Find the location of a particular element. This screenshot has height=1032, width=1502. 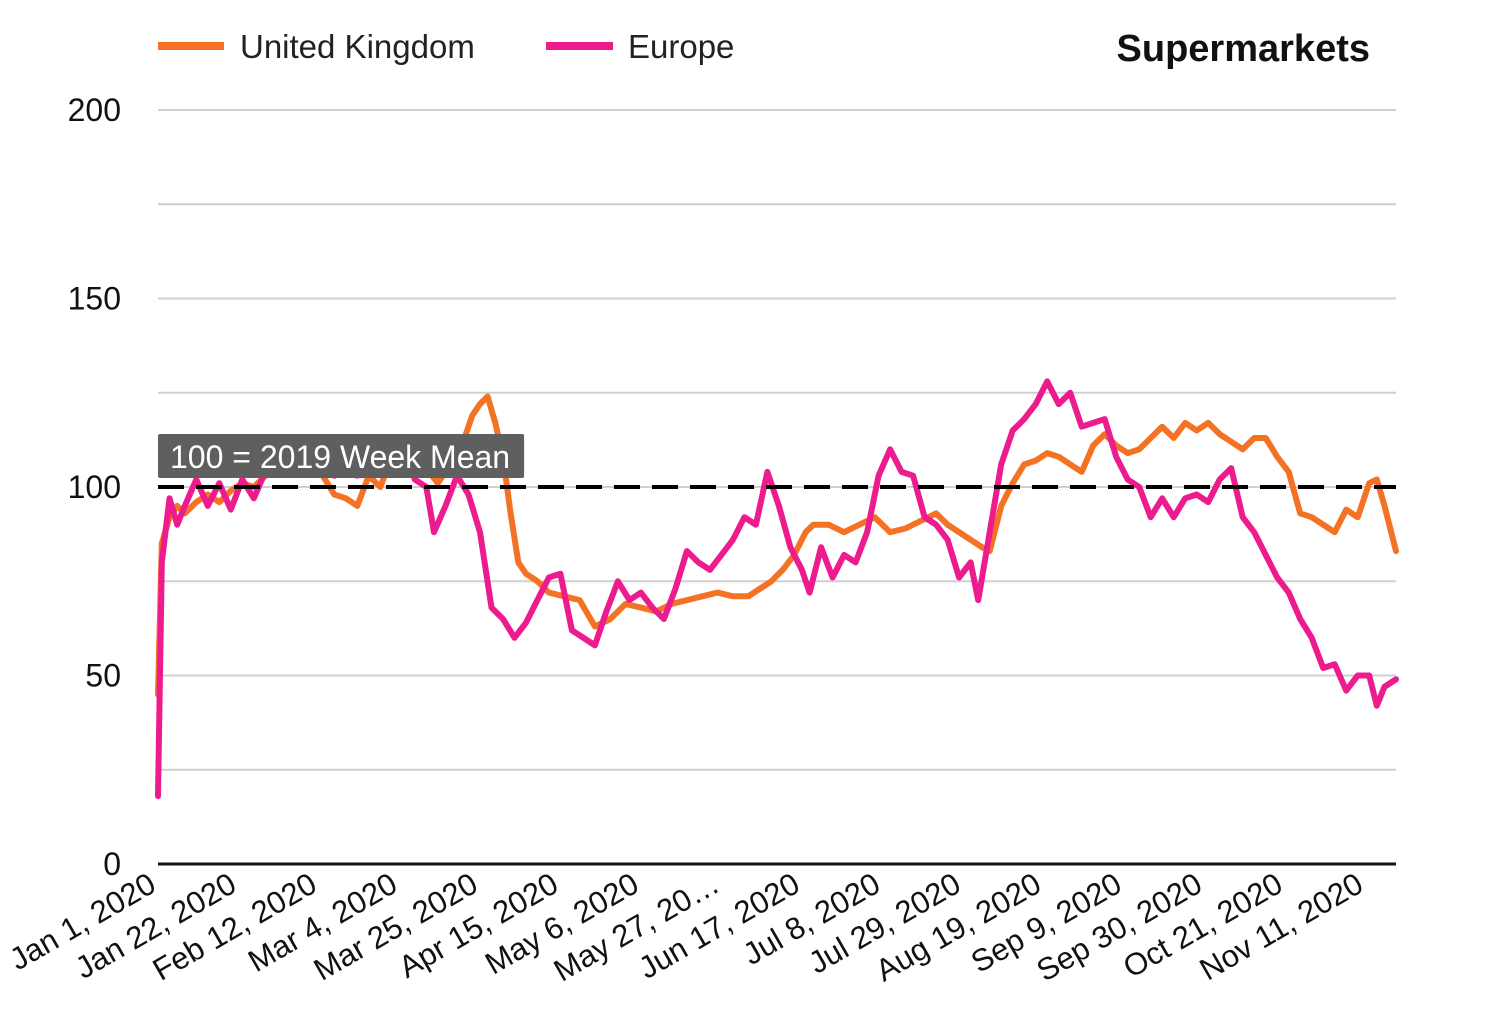

y-tick-label: 100 is located at coordinates (94, 487).